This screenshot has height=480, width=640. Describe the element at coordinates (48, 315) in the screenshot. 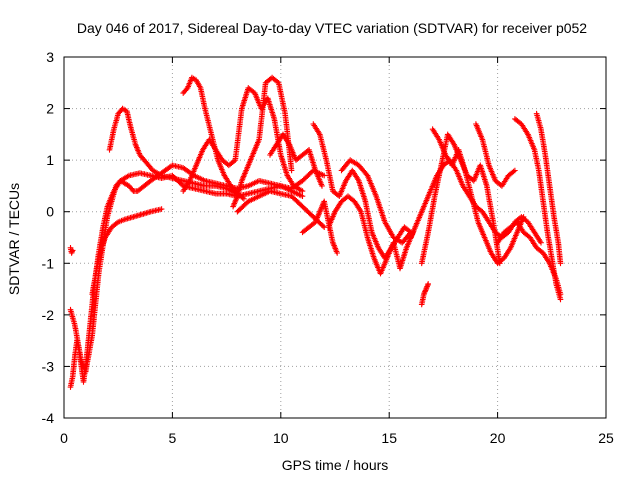

I see `y-tick-label: -2` at that location.